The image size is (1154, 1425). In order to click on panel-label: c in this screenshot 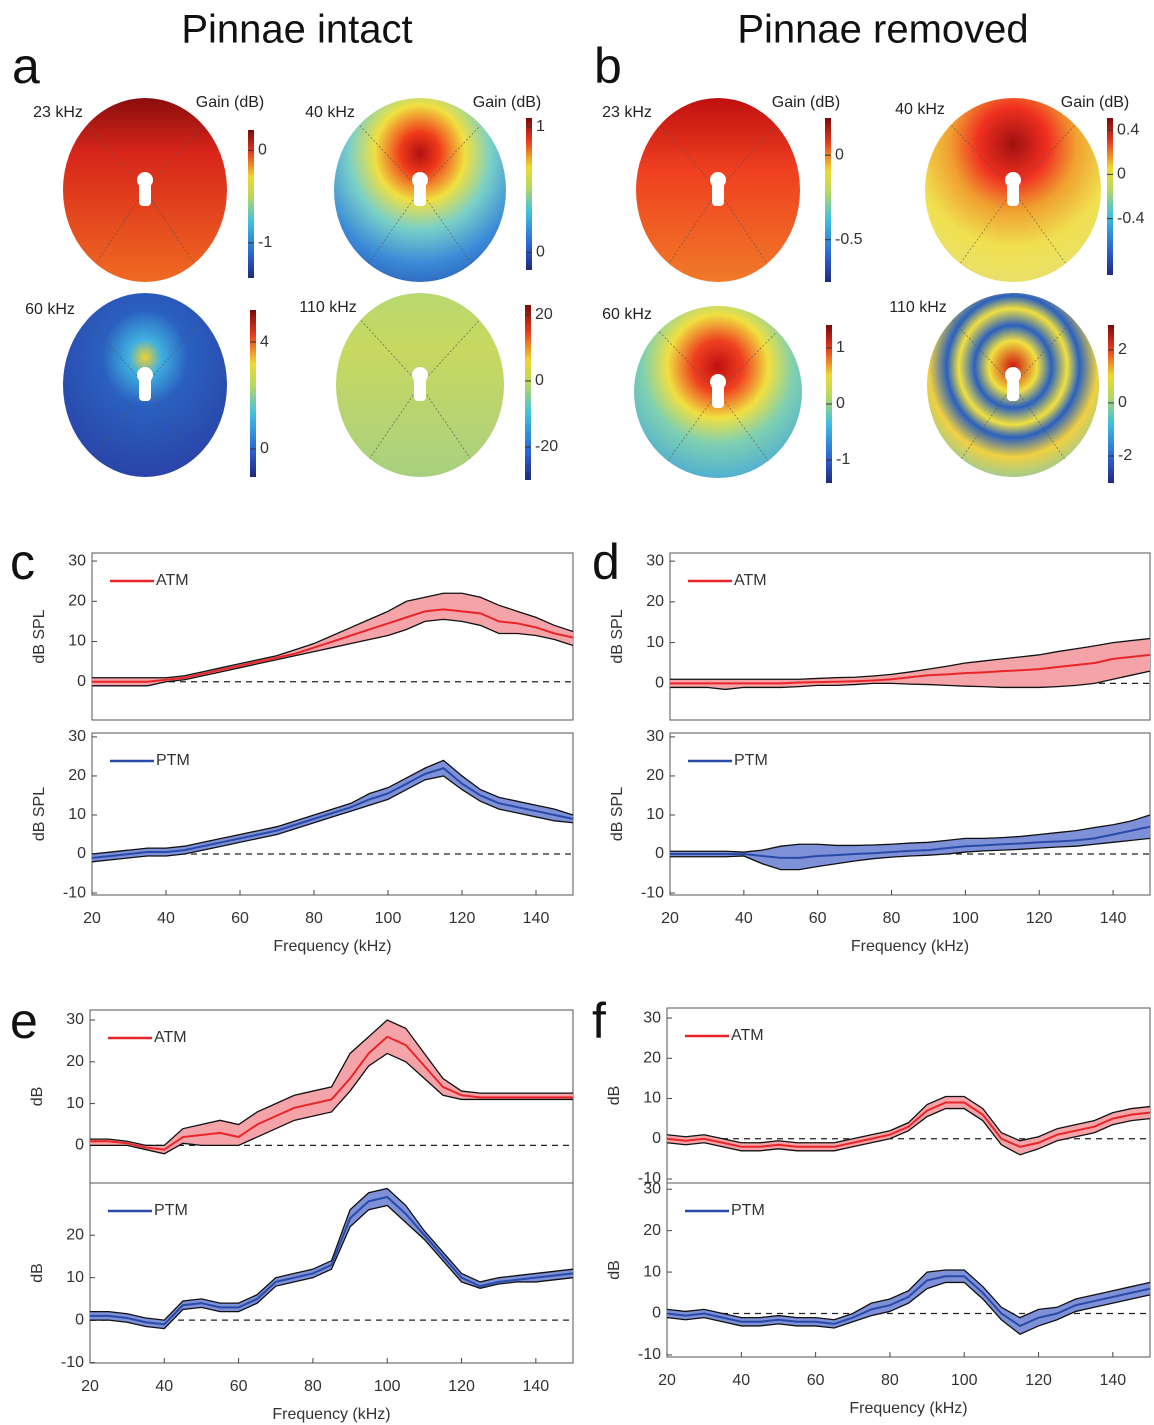, I will do `click(22, 562)`.